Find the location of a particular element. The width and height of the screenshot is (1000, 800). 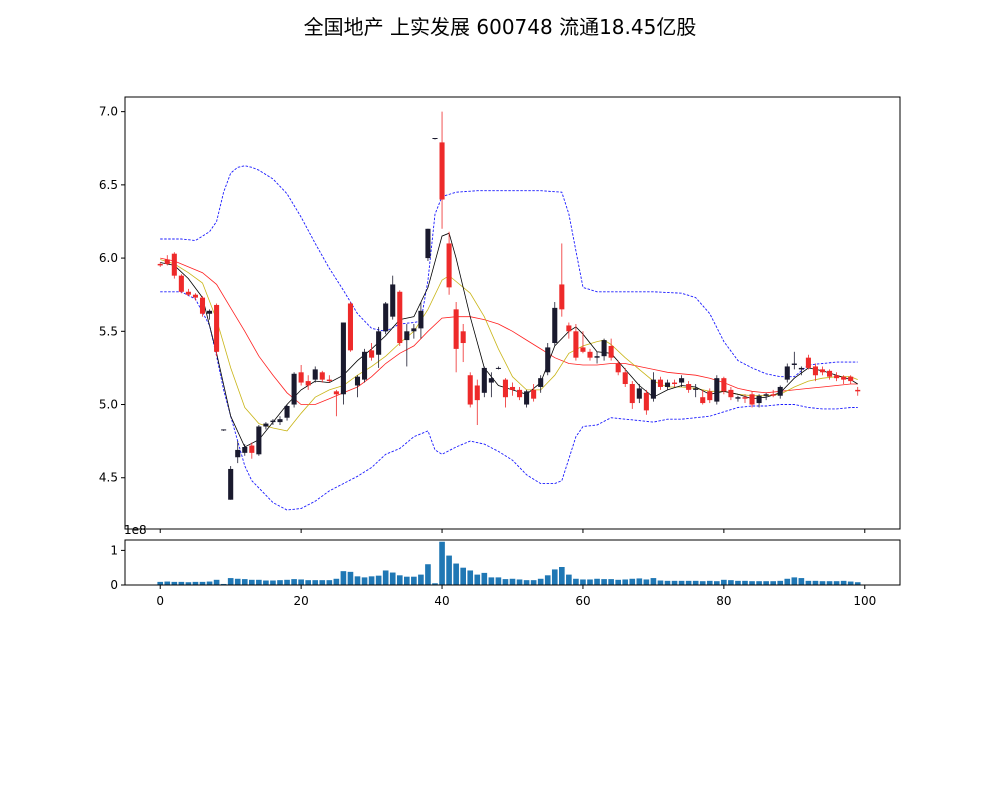

volume-y-tick-label: 0 is located at coordinates (114, 585).